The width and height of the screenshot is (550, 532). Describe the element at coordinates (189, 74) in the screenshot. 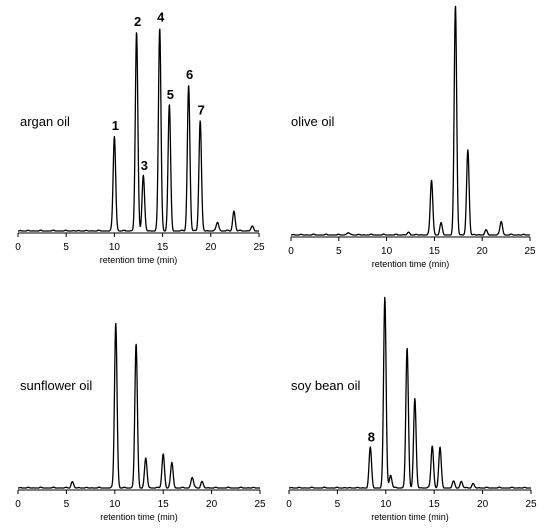

I see `peak-label-6: 6` at that location.